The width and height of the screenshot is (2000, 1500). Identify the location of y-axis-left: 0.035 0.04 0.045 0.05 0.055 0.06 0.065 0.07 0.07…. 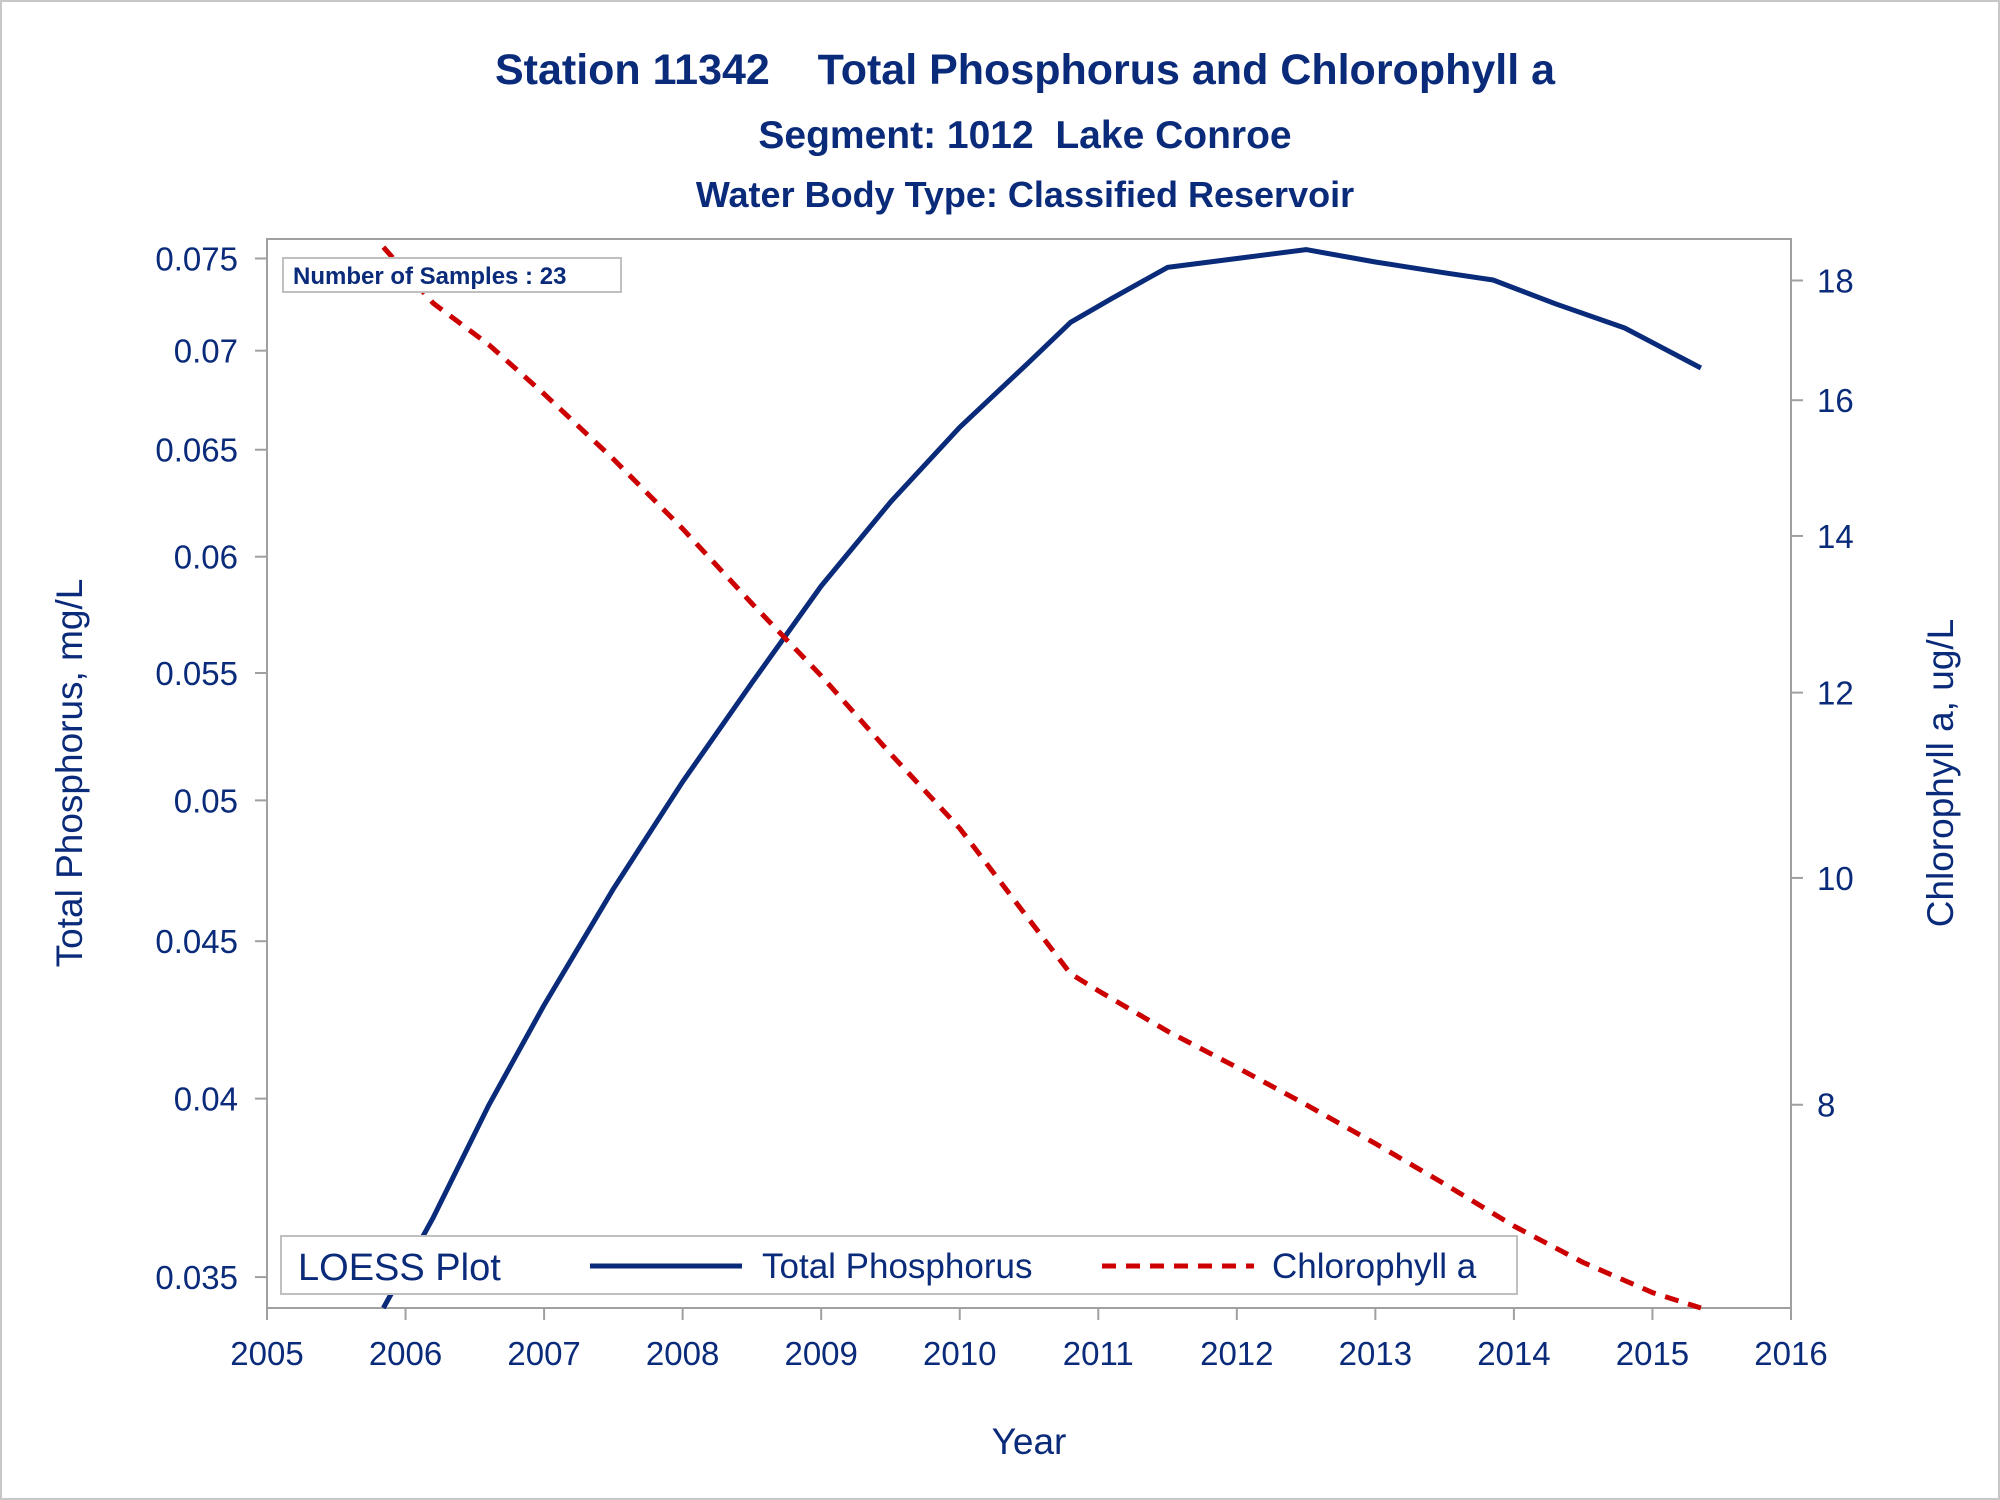
(211, 768).